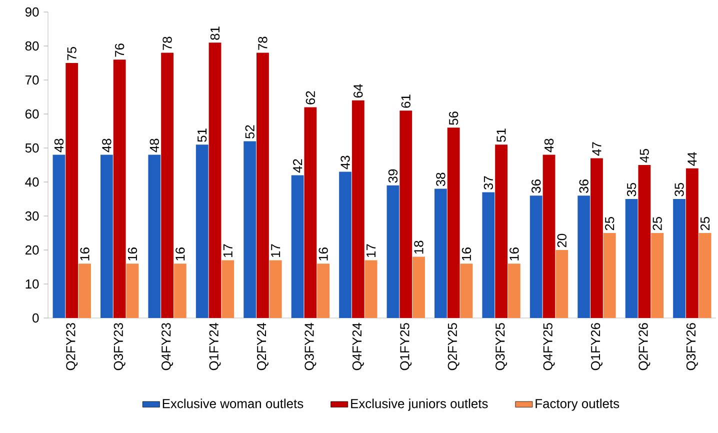  Describe the element at coordinates (692, 159) in the screenshot. I see `data-label: 44` at that location.